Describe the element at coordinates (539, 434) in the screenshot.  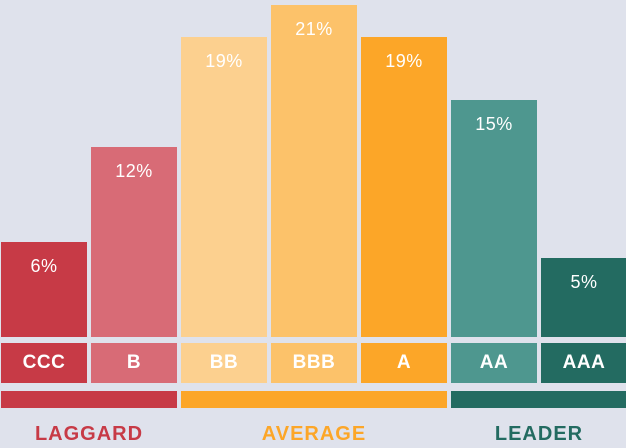
I see `group-label-leader: LEADER` at that location.